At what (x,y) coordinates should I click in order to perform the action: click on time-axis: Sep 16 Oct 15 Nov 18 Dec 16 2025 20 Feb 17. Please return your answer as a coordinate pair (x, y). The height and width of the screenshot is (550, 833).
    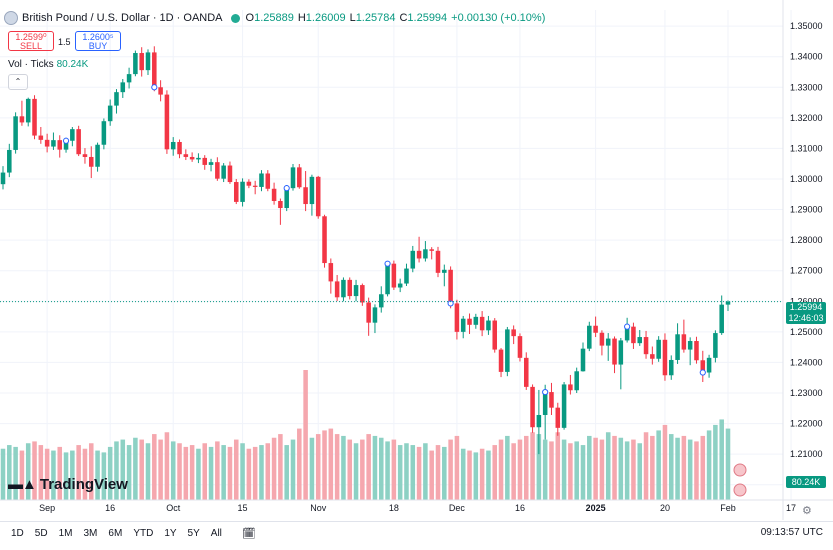
    Looking at the image, I should click on (416, 506).